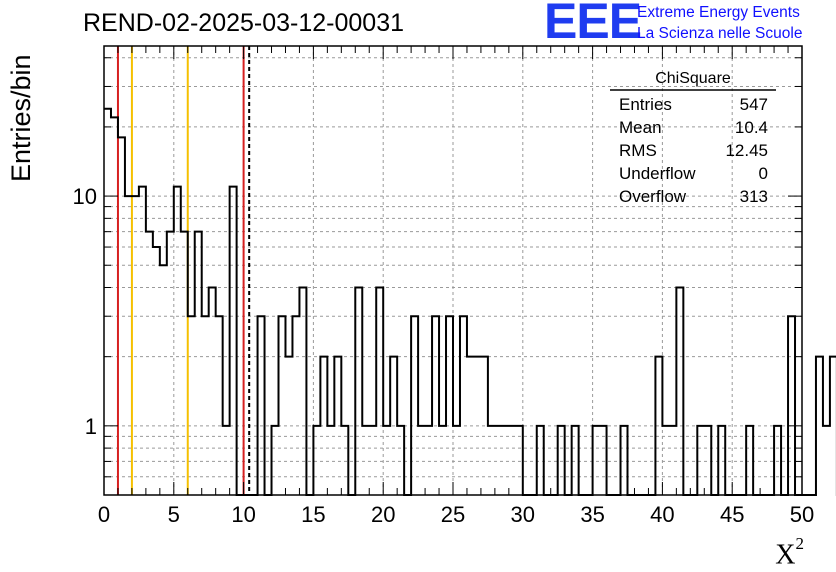 The image size is (836, 572). What do you see at coordinates (746, 150) in the screenshot?
I see `stats-value: 12.45` at bounding box center [746, 150].